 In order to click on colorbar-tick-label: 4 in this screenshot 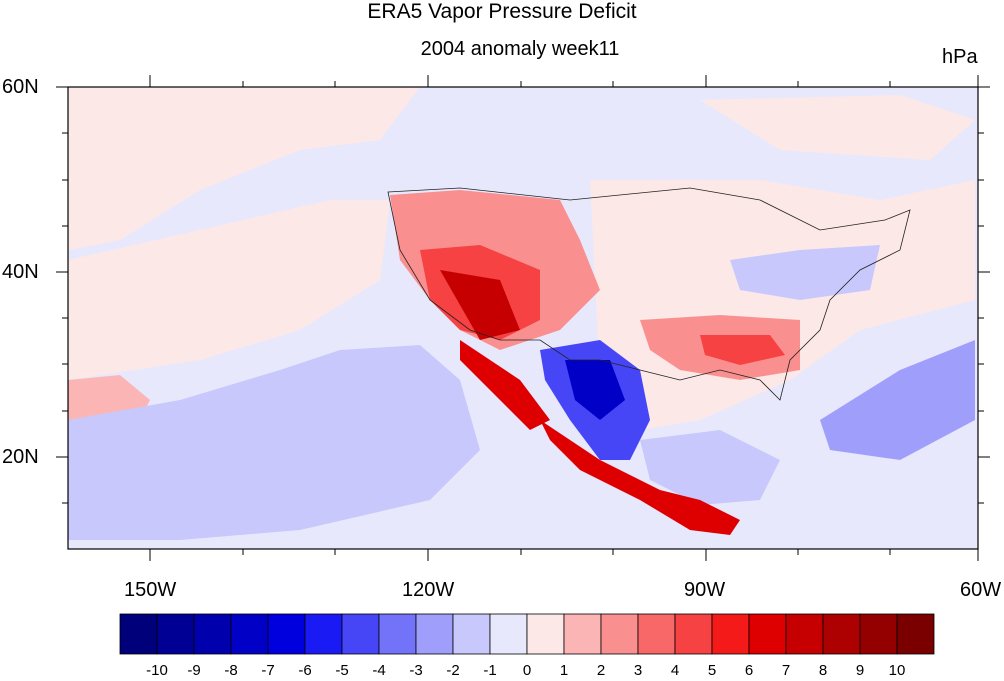, I will do `click(675, 670)`.